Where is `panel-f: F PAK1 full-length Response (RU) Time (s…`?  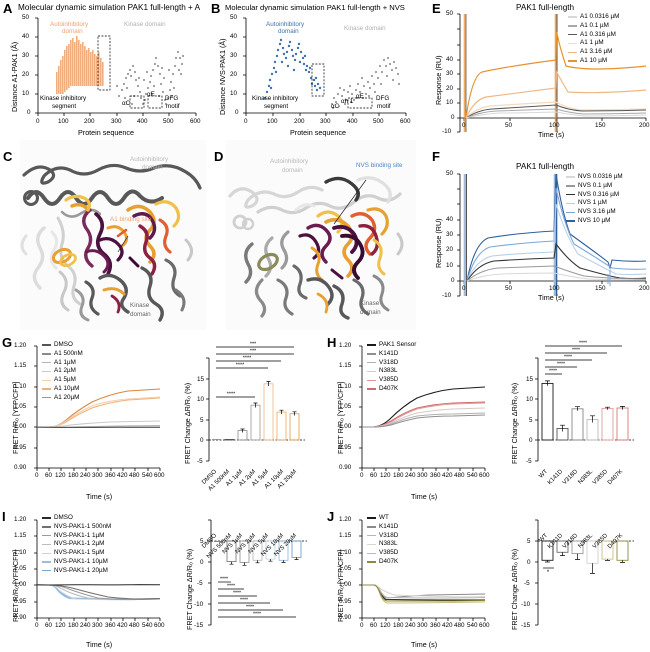 panel-f: F PAK1 full-length Response (RU) Time (s… is located at coordinates (535, 240).